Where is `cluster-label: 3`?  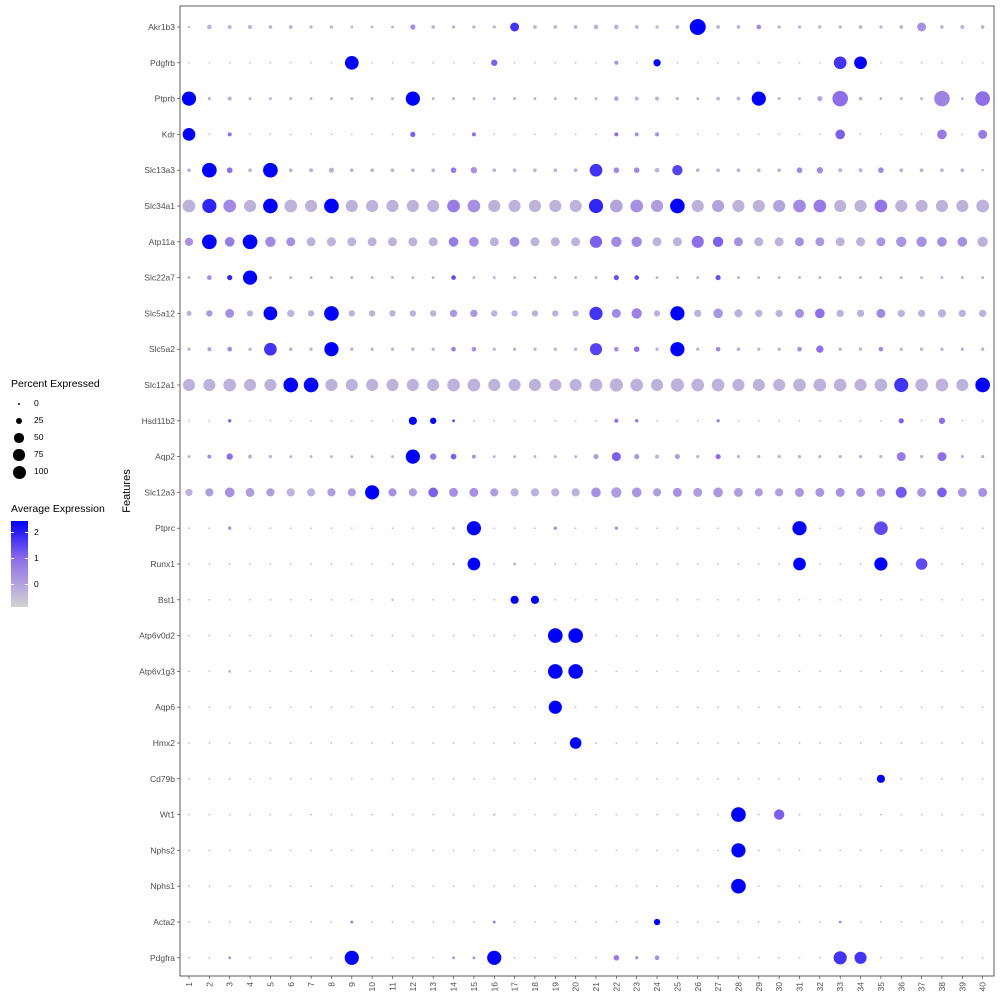
cluster-label: 3 is located at coordinates (230, 984).